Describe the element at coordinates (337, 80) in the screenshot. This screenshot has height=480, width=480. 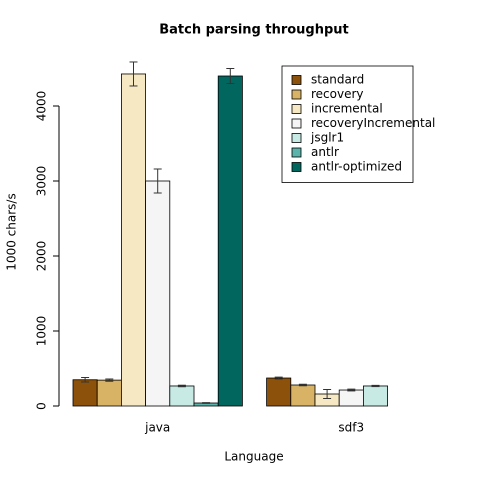
I see `legend-label: standard` at that location.